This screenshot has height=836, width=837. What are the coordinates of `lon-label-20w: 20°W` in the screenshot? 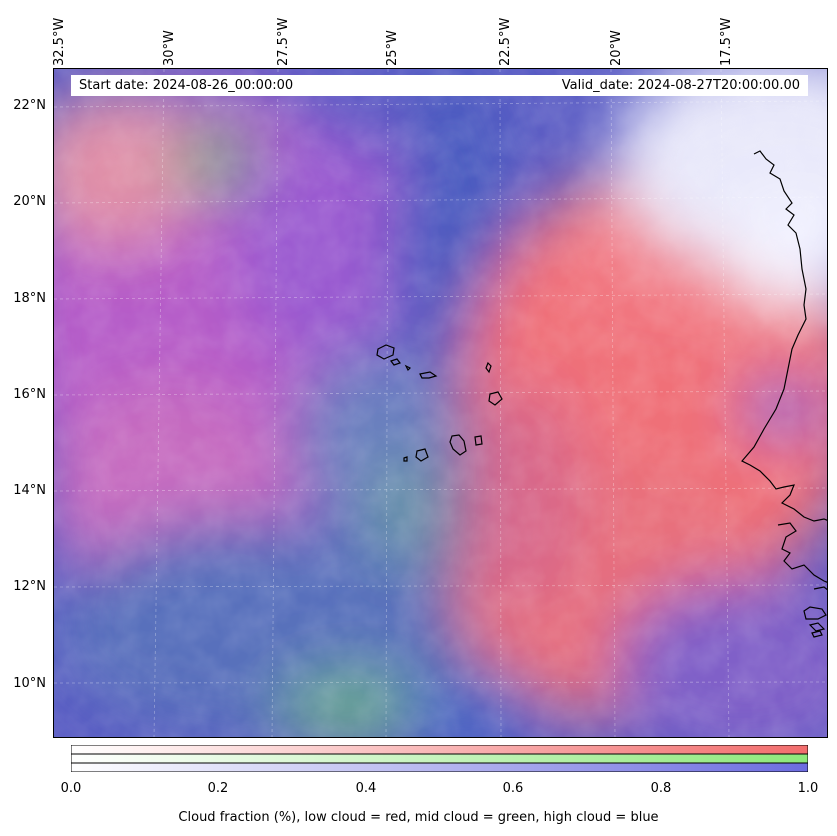 It's located at (616, 48).